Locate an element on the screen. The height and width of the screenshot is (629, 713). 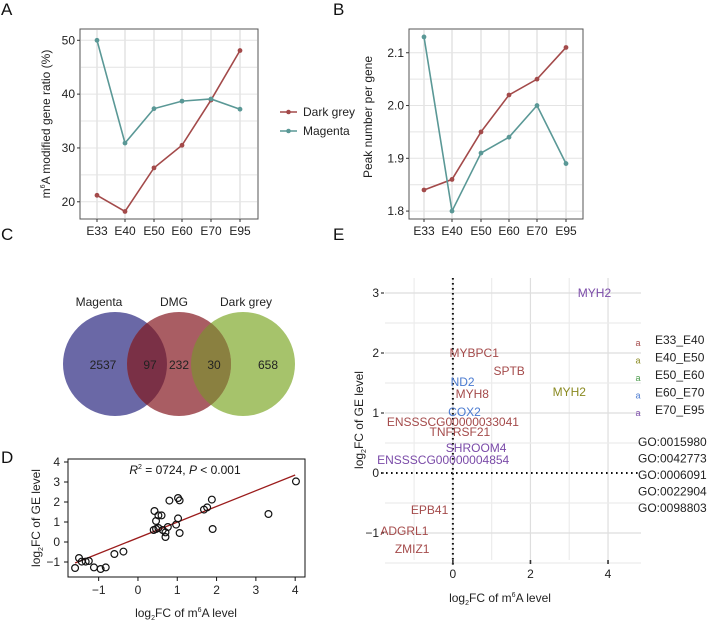
panel-label-d: D is located at coordinates (7, 457).